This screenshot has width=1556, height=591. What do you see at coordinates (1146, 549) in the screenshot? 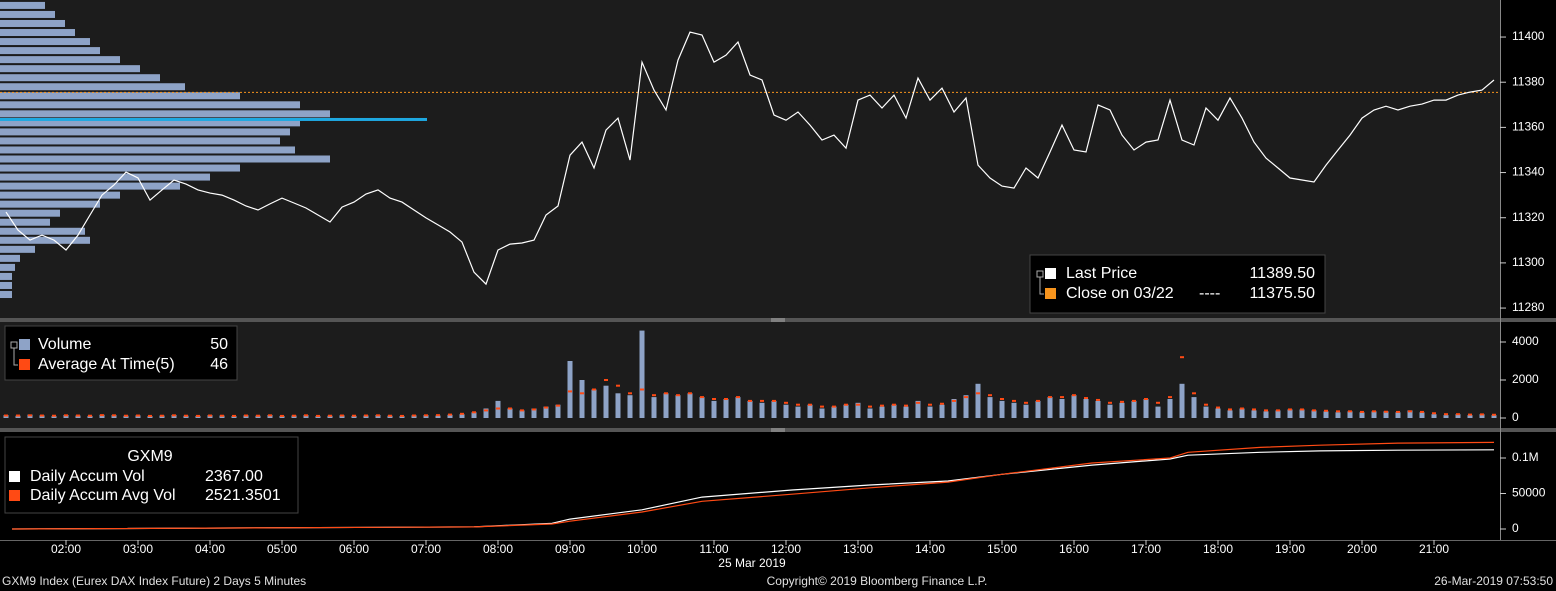
I see `x-tick-label: 17:00` at bounding box center [1146, 549].